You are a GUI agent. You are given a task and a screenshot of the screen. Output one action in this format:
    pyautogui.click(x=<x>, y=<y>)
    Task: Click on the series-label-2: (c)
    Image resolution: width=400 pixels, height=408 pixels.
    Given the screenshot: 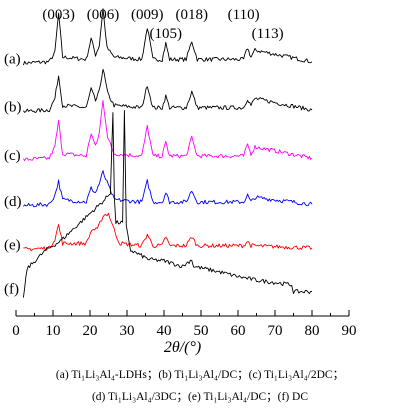 What is the action you would take?
    pyautogui.click(x=12, y=156)
    